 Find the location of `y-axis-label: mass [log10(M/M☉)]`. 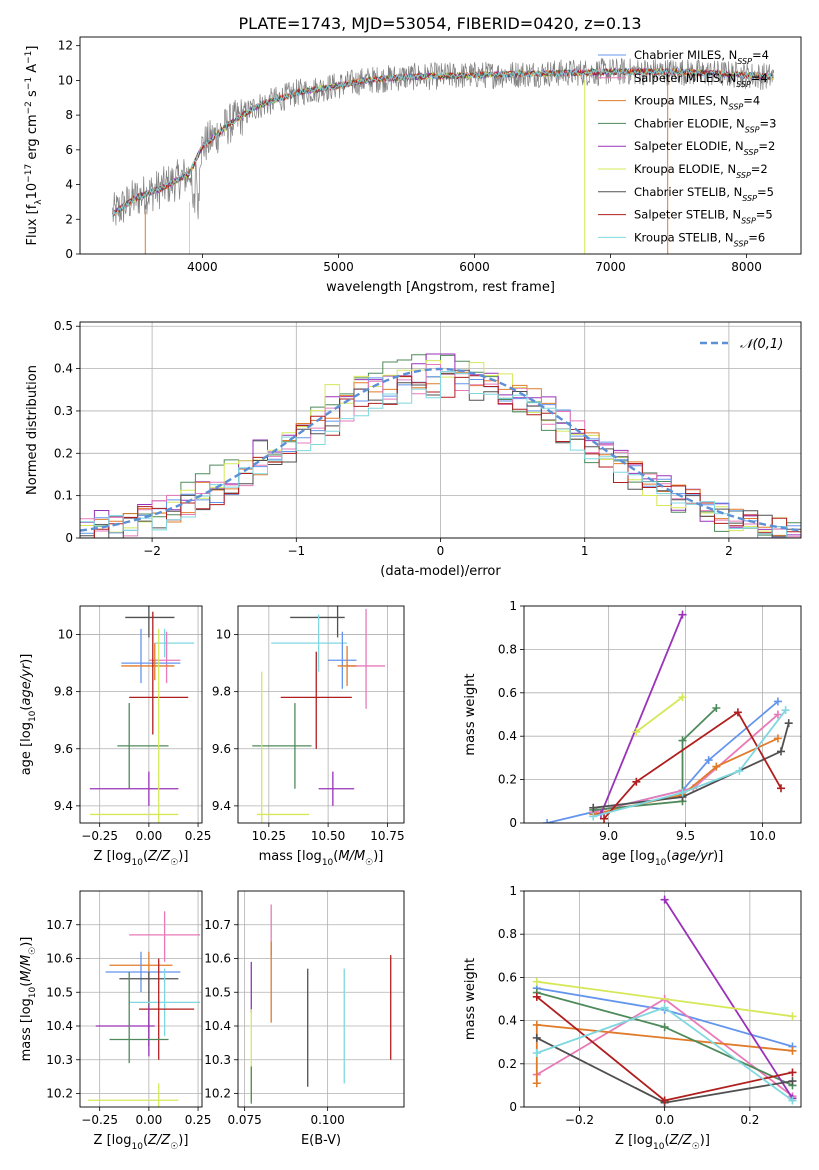

y-axis-label: mass [log10(M/M☉)] is located at coordinates (28, 999).